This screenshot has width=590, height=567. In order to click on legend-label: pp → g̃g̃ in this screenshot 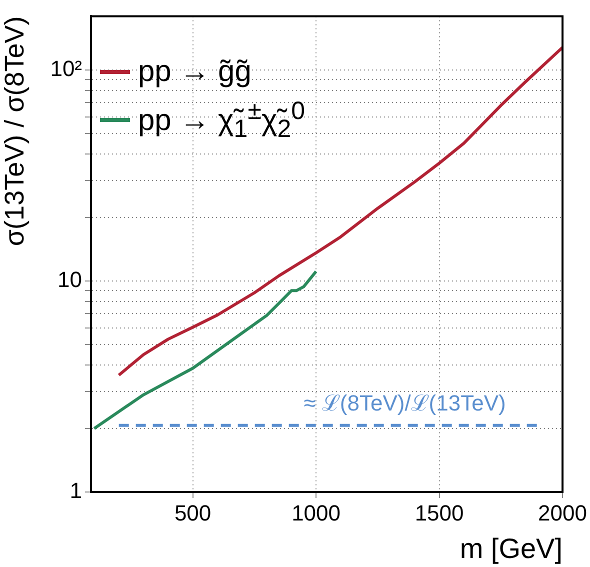, I will do `click(195, 72)`.